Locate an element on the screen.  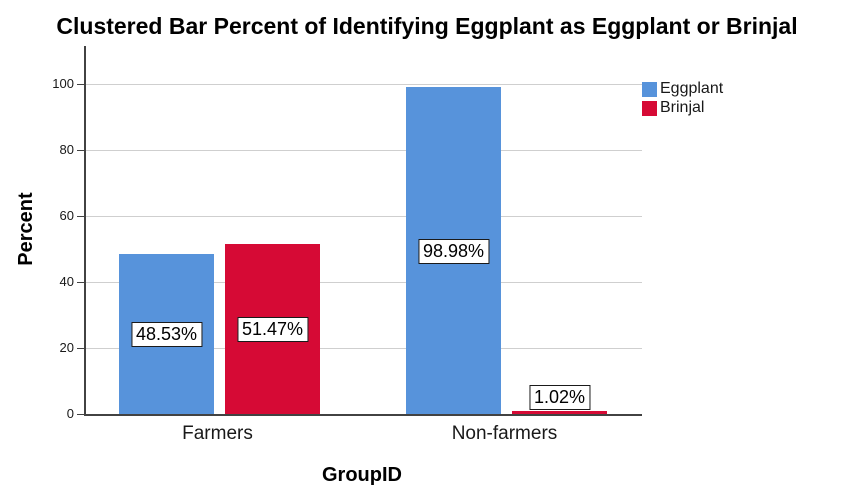
y-tick-label-0: 0 is located at coordinates (70, 413).